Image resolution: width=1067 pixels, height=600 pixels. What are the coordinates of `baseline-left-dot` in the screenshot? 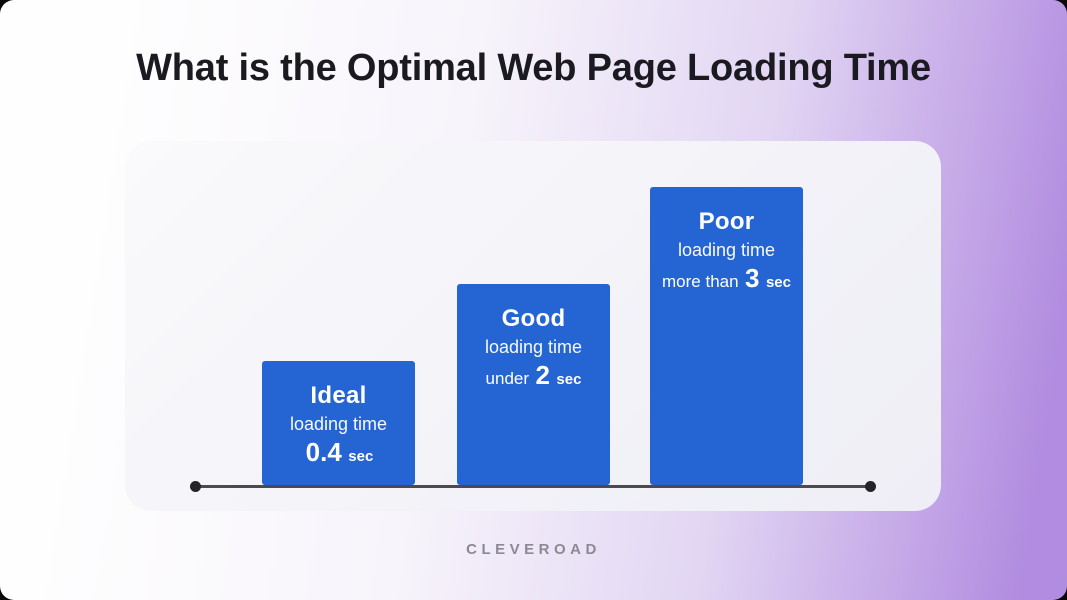 It's located at (195, 486).